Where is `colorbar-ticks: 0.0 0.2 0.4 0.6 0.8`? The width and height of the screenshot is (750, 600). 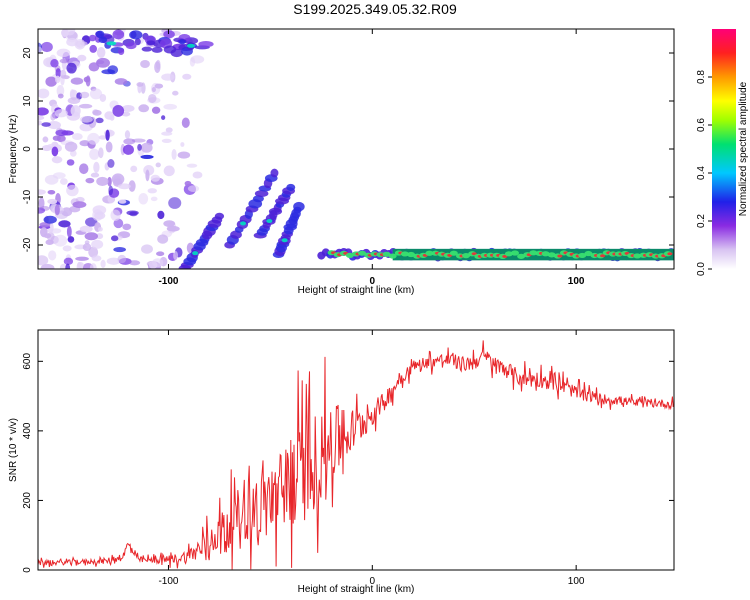 colorbar-ticks: 0.0 0.2 0.4 0.6 0.8 is located at coordinates (704, 173).